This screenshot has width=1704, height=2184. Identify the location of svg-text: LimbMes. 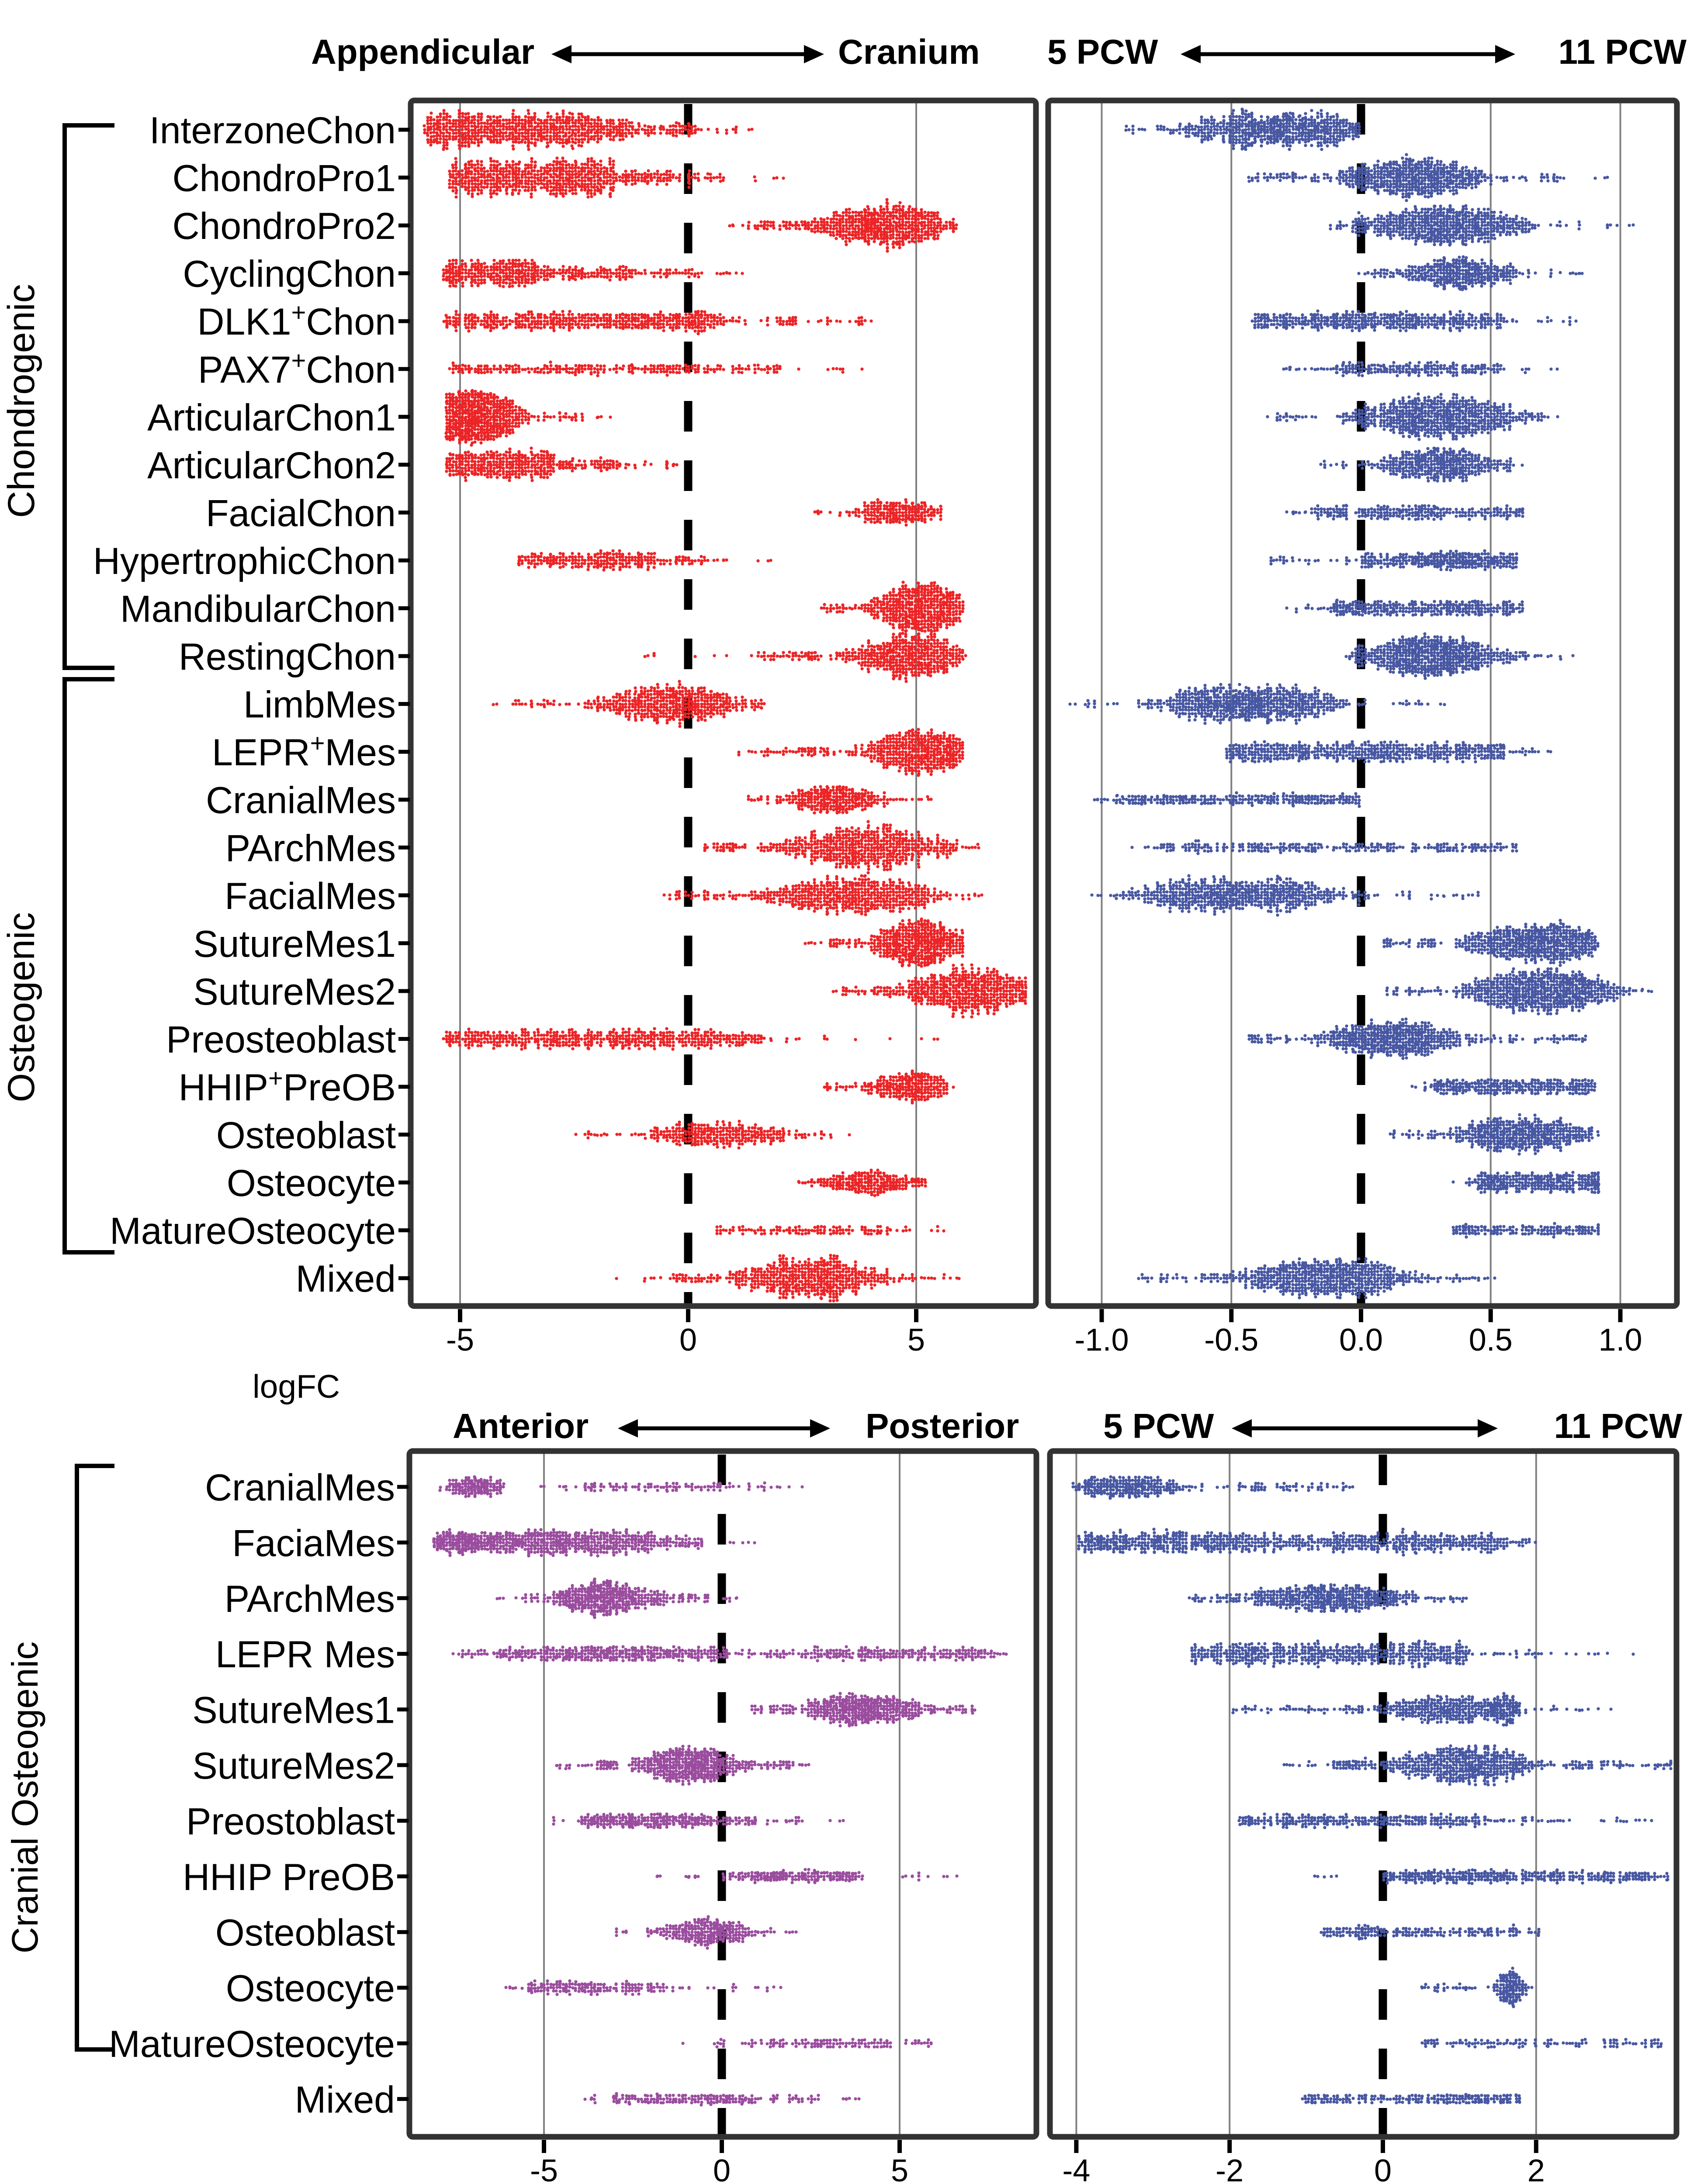
(319, 705).